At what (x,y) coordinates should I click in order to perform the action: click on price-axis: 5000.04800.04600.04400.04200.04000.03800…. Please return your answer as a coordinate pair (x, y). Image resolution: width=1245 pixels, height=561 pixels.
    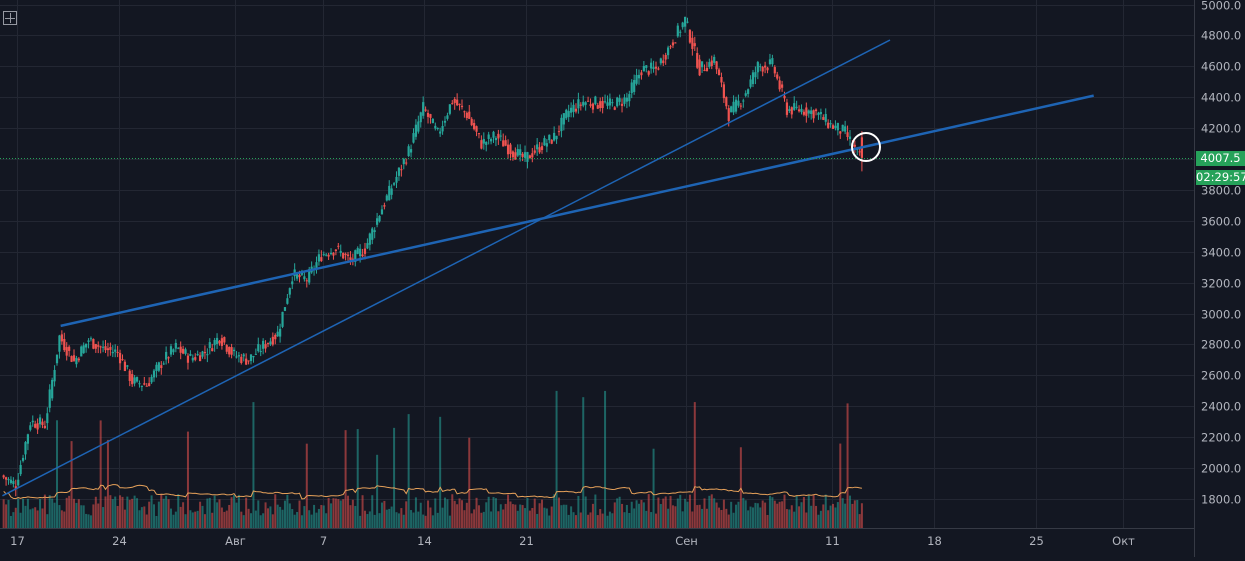
    Looking at the image, I should click on (1221, 253).